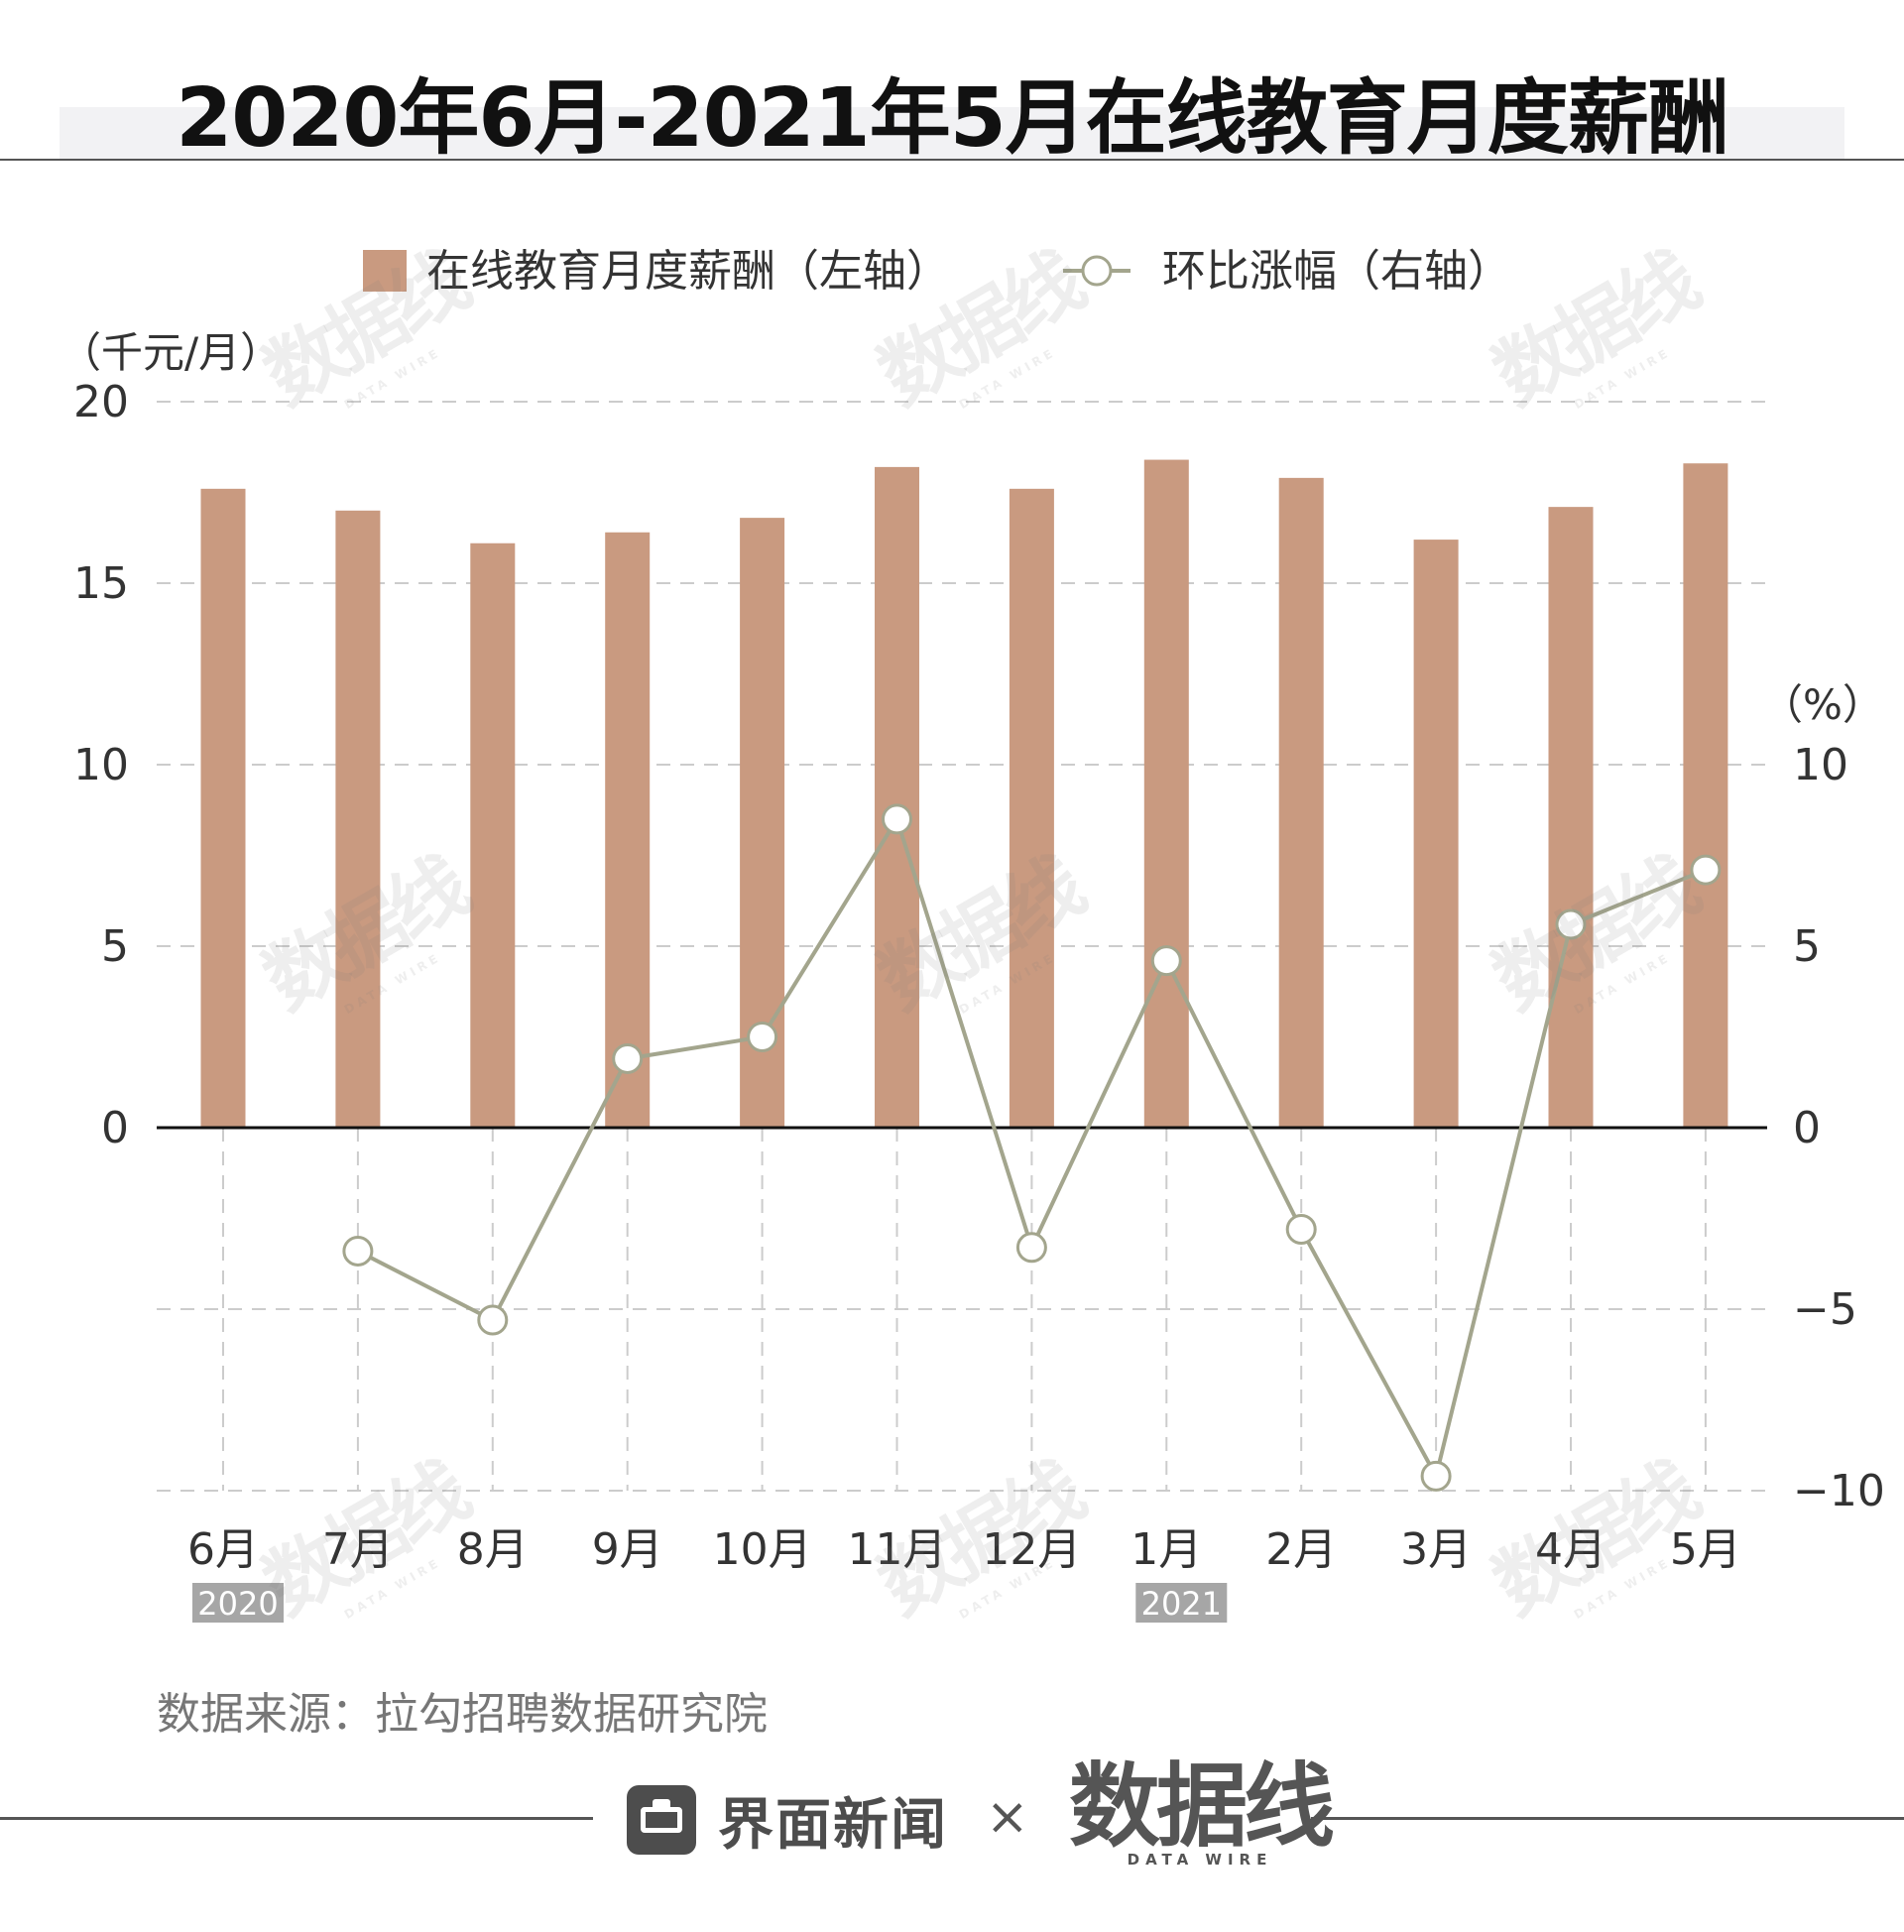 The height and width of the screenshot is (1932, 1904). Describe the element at coordinates (1570, 1549) in the screenshot. I see `category-tick-label: 4月` at that location.